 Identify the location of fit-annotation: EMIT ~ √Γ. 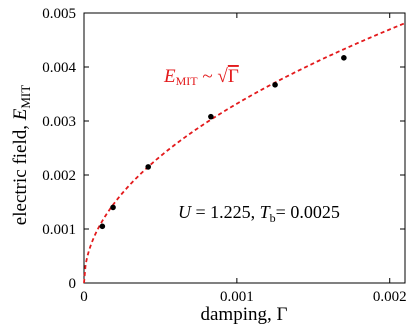
(201, 77).